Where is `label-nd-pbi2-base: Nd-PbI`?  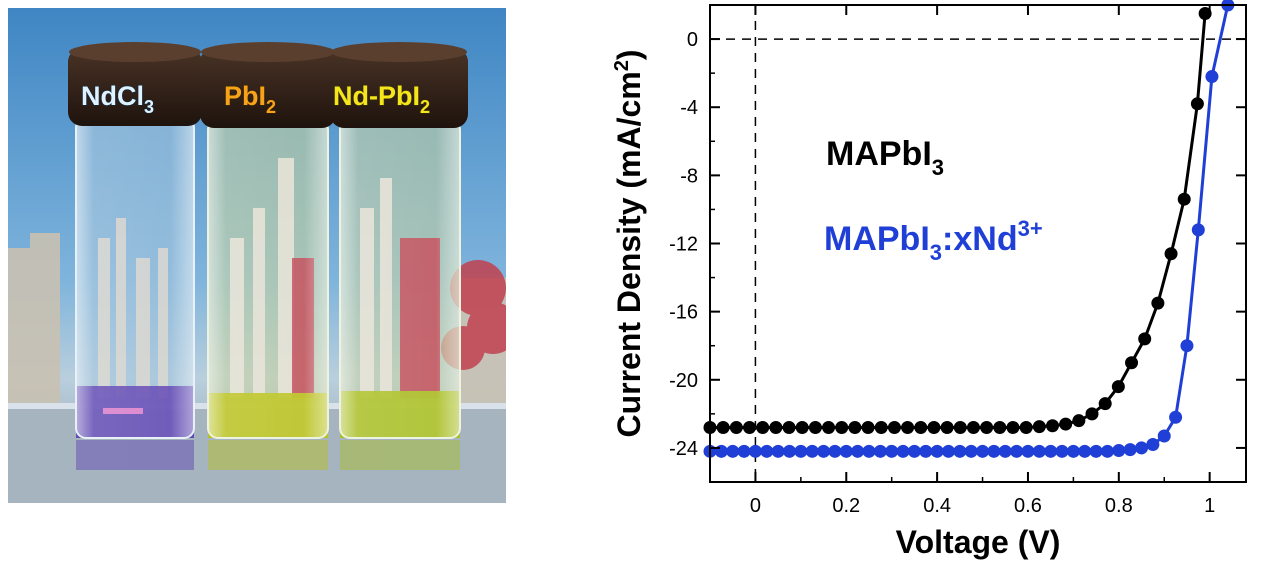 label-nd-pbi2-base: Nd-PbI is located at coordinates (376, 96).